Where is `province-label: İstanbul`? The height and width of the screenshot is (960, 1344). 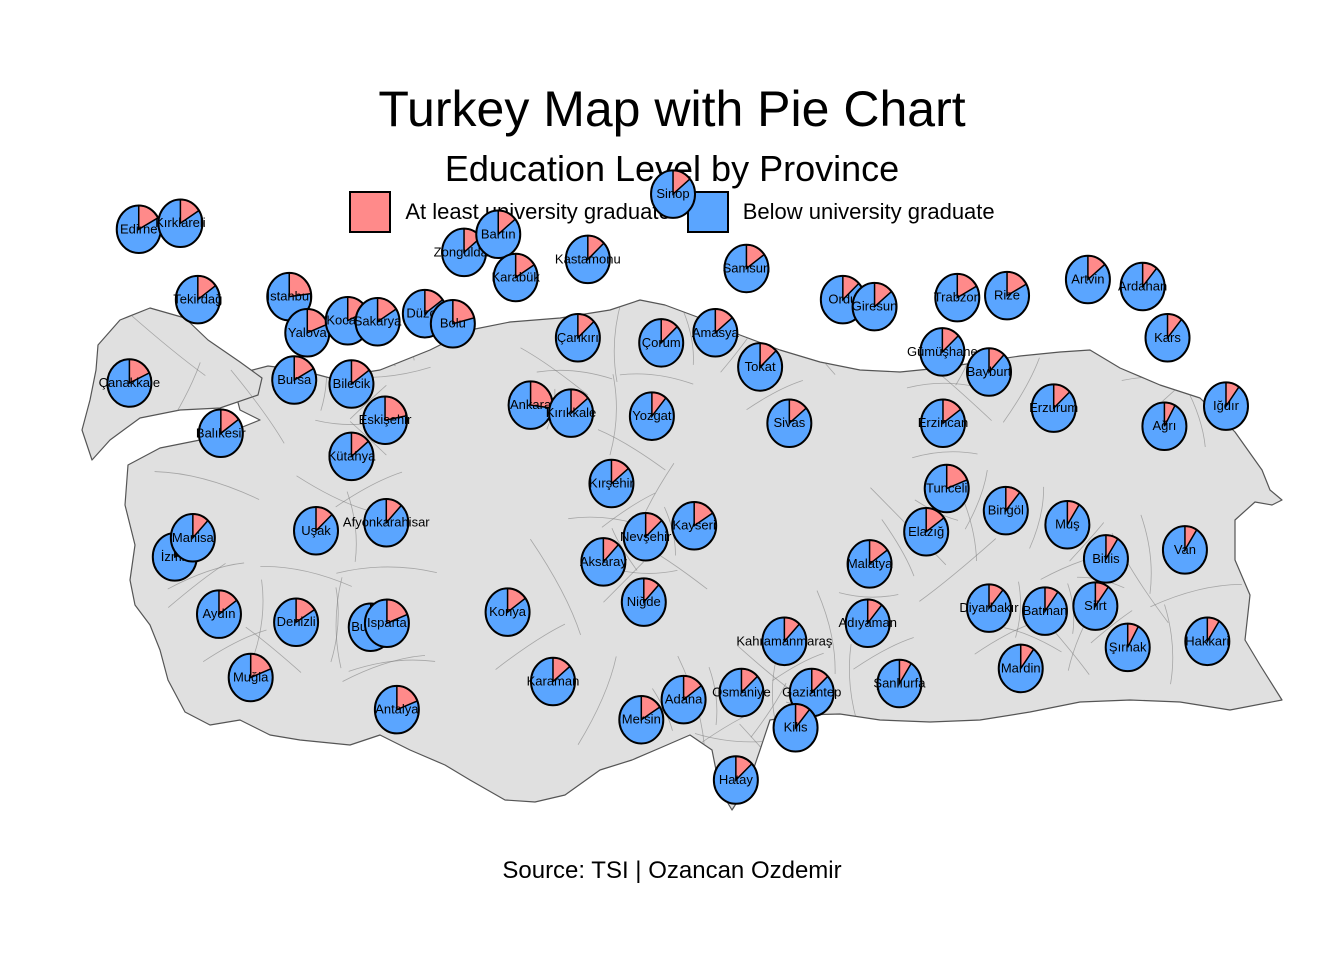
province-label: İstanbul is located at coordinates (289, 296).